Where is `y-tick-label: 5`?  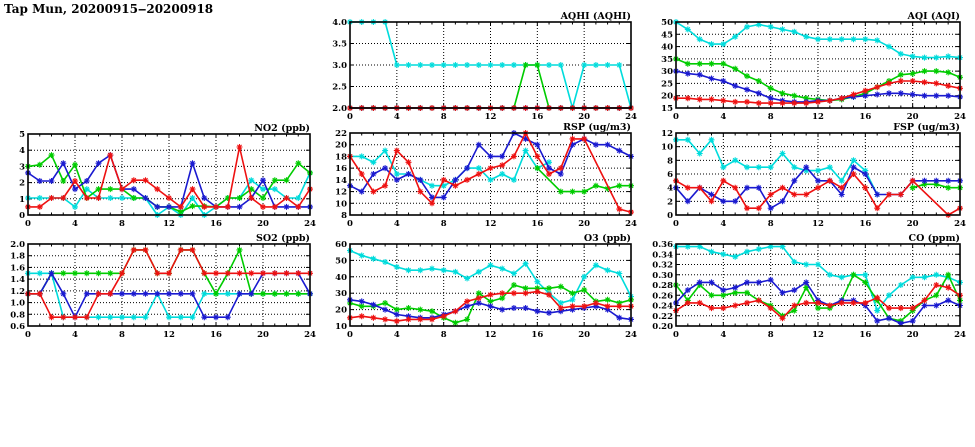
y-tick-label: 5 is located at coordinates (22, 135).